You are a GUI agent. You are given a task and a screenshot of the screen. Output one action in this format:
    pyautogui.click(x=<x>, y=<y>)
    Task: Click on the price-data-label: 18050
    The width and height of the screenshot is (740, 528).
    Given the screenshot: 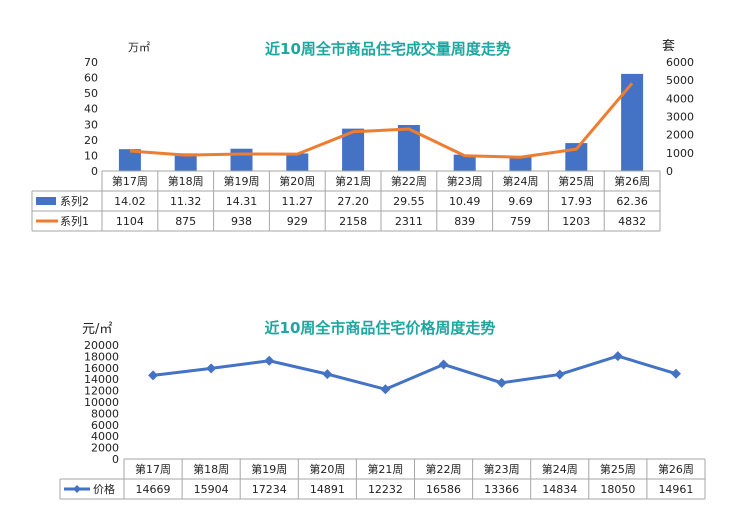 What is the action you would take?
    pyautogui.click(x=617, y=489)
    